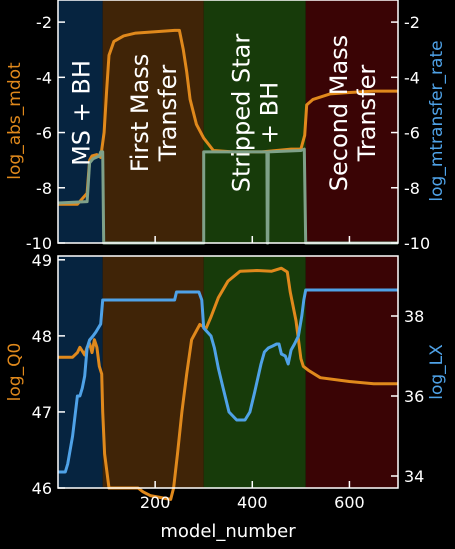 This screenshot has height=549, width=455. What do you see at coordinates (417, 243) in the screenshot?
I see `top-ytick-label-right: -10` at bounding box center [417, 243].